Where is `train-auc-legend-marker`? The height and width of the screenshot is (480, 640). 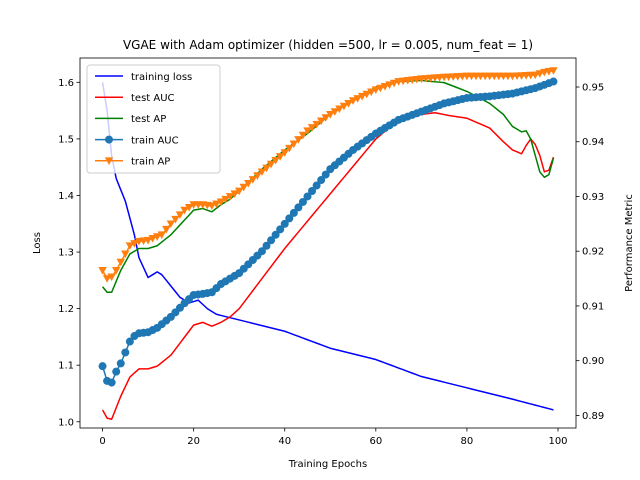
train-auc-legend-marker is located at coordinates (109, 139).